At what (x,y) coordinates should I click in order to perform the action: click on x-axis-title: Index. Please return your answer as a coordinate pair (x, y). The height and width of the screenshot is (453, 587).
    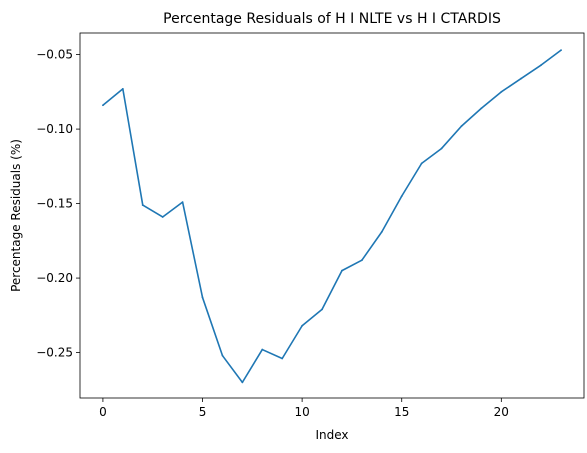
    Looking at the image, I should click on (331, 435).